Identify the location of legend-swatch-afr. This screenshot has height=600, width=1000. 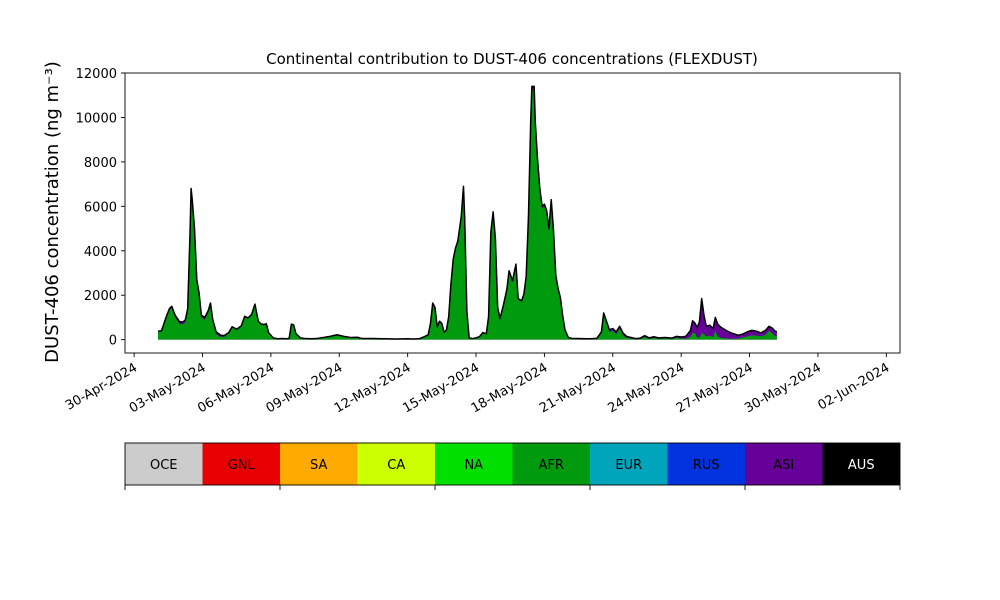
(551, 464).